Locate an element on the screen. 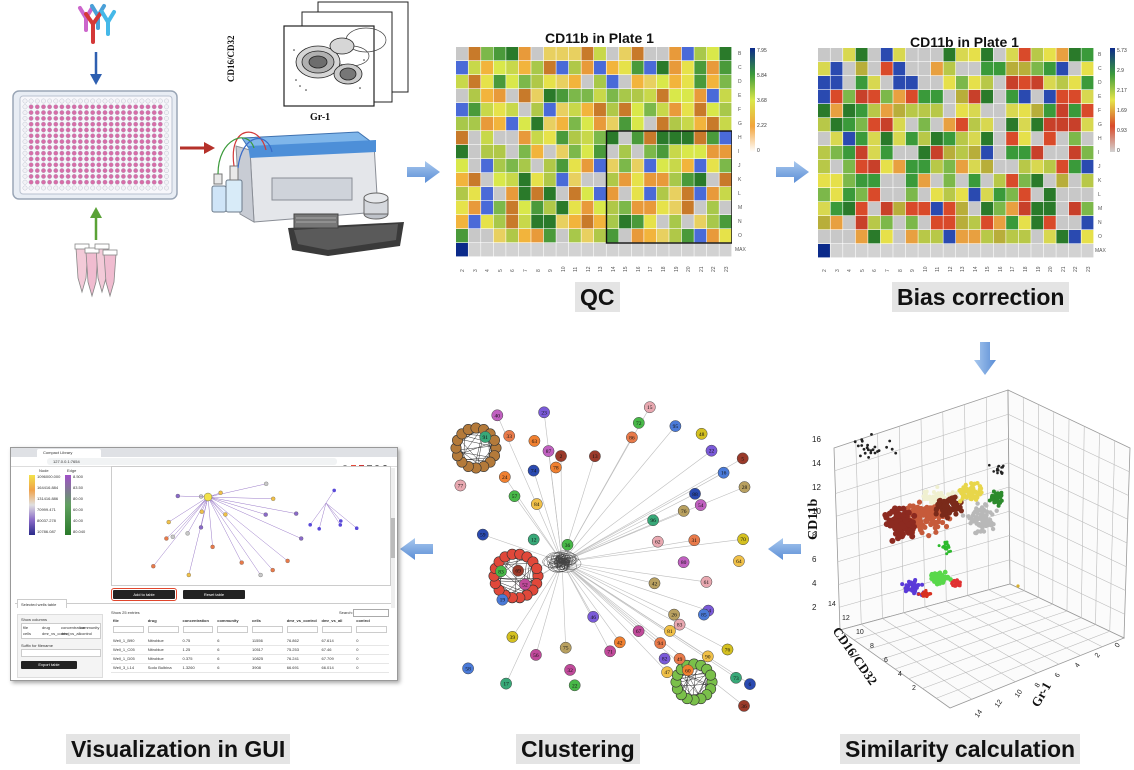  table-header: drug is located at coordinates (152, 620).